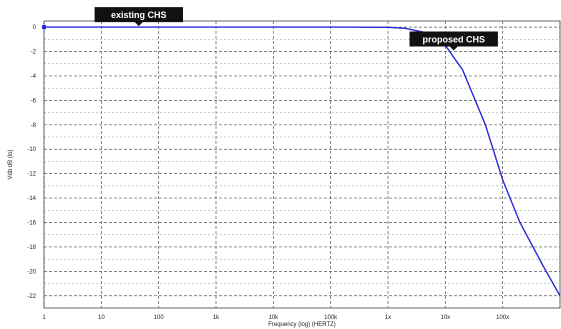 The width and height of the screenshot is (561, 329). I want to click on series-start-marker, so click(44, 27).